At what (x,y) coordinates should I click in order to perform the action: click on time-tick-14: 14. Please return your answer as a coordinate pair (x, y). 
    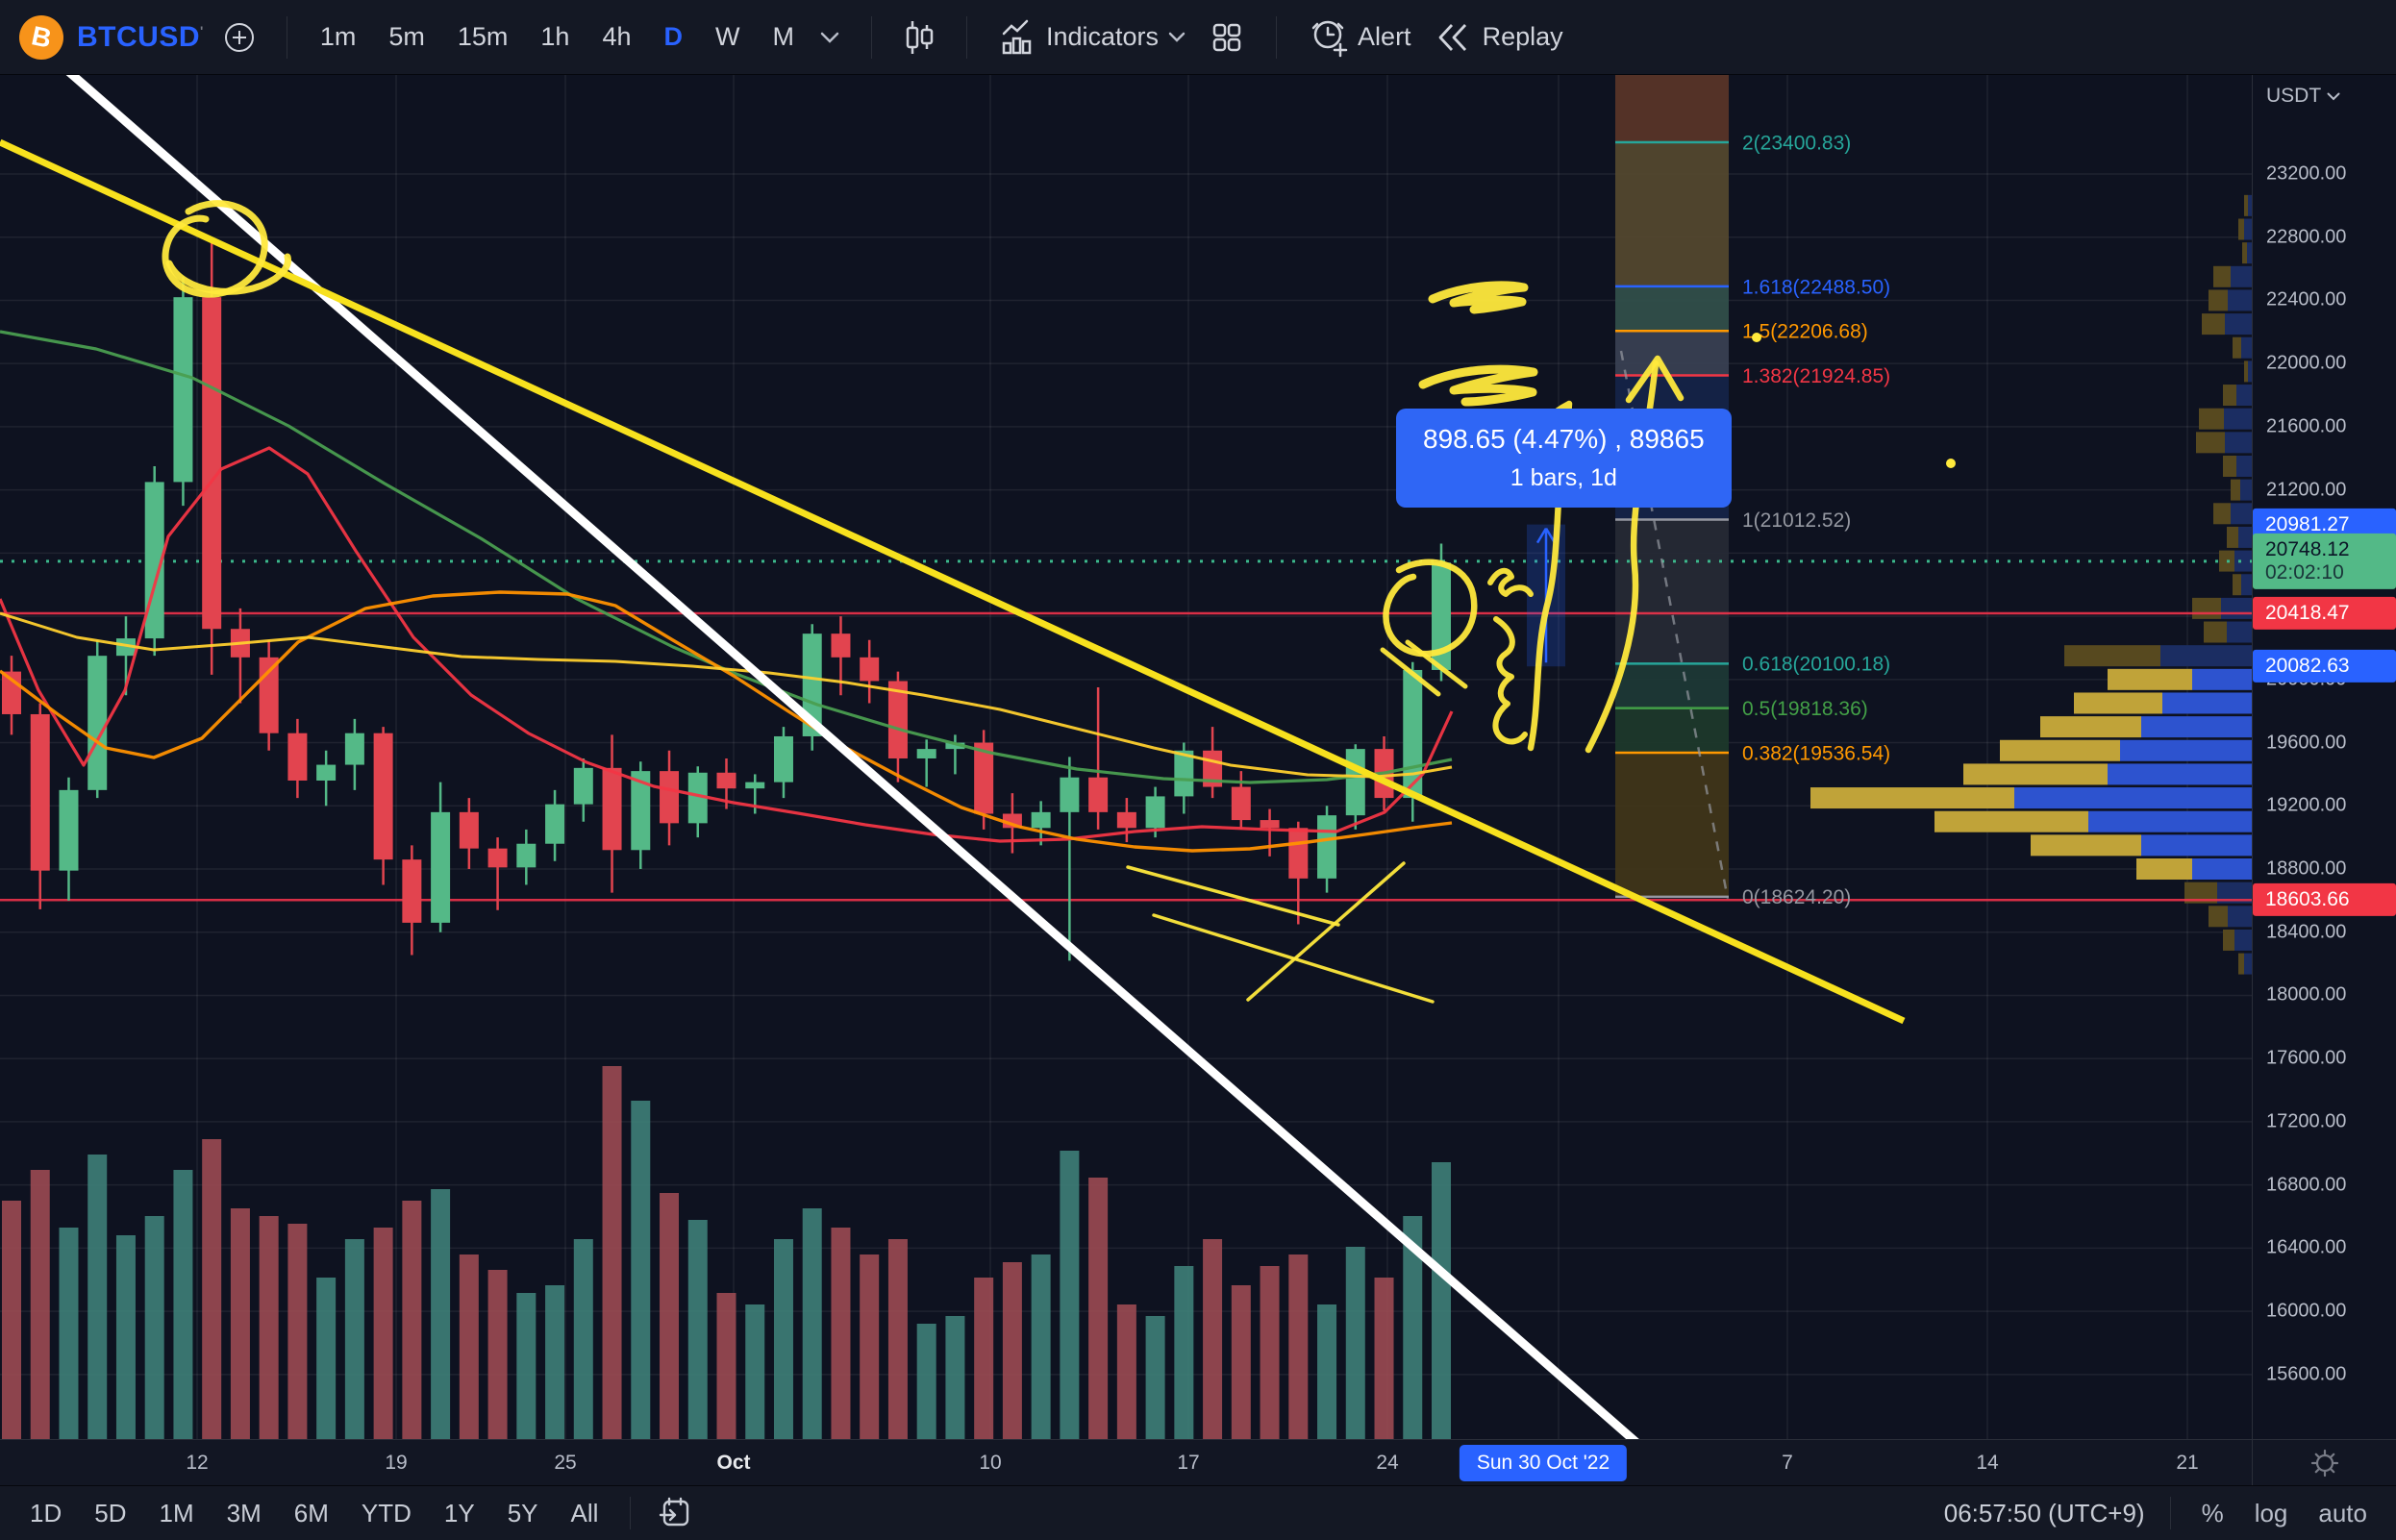
    Looking at the image, I should click on (1987, 1462).